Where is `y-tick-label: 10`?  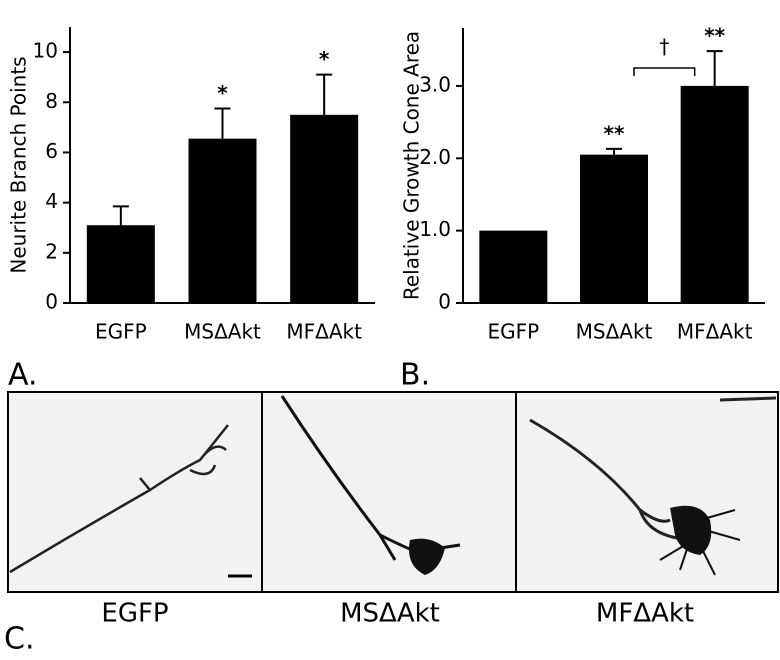 y-tick-label: 10 is located at coordinates (45, 51).